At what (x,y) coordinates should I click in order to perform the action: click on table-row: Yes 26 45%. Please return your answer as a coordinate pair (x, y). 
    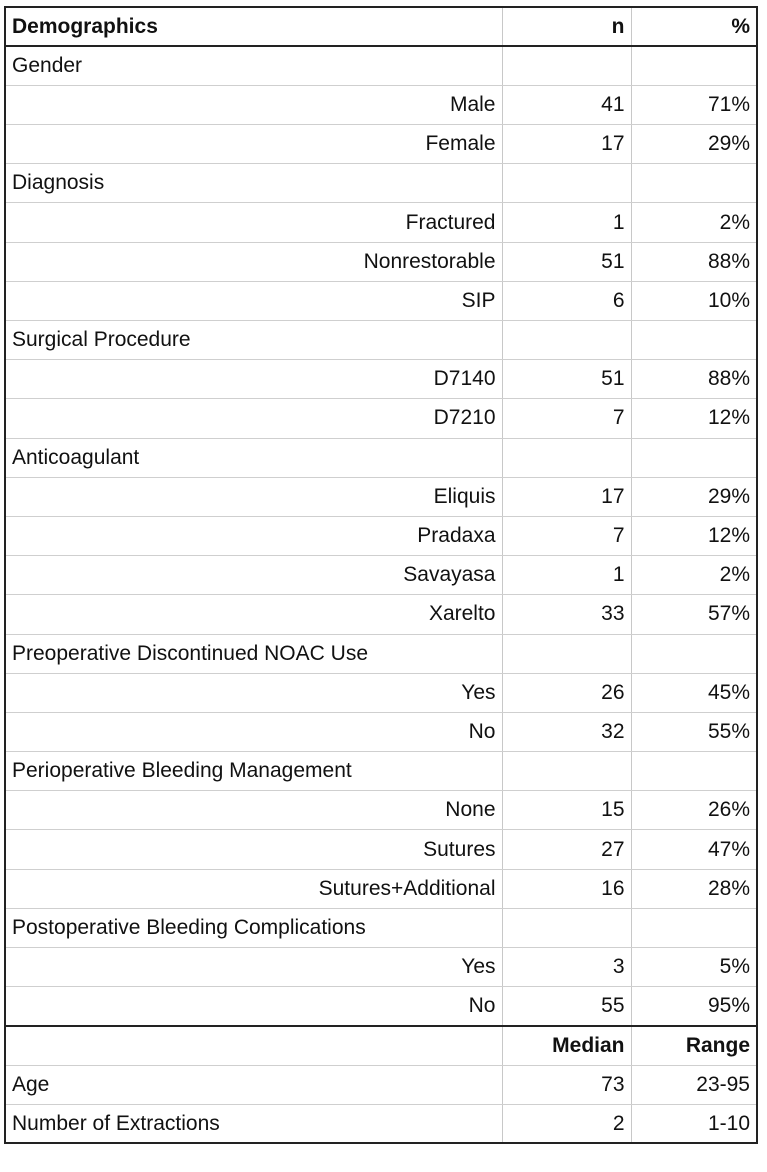
    Looking at the image, I should click on (381, 693).